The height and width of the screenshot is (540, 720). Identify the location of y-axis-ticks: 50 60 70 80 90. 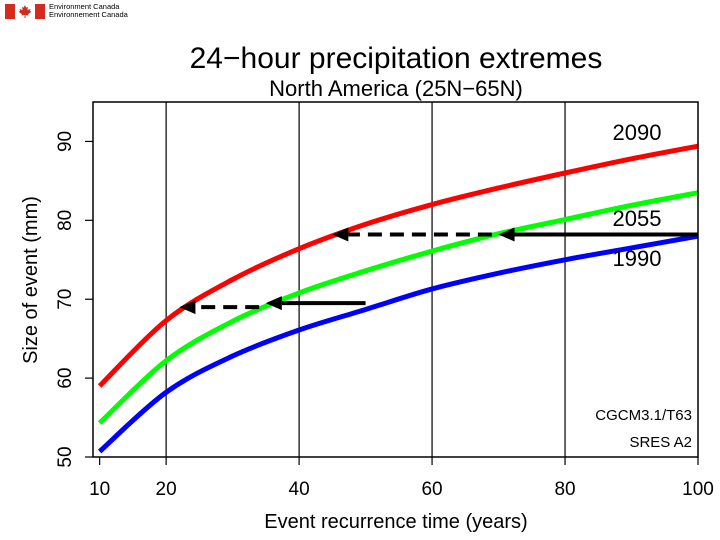
(74, 299).